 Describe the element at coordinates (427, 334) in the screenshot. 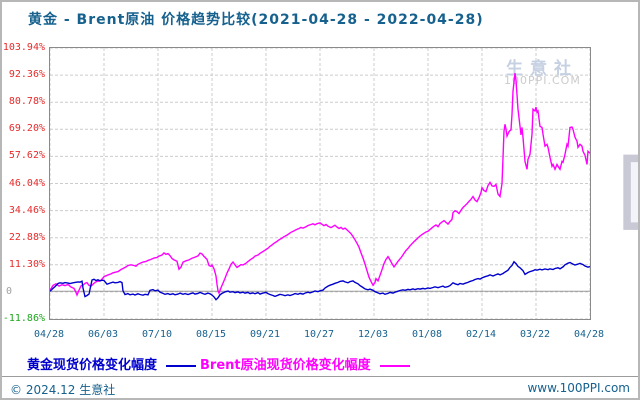

I see `x-axis-tick-label: 01/08` at that location.